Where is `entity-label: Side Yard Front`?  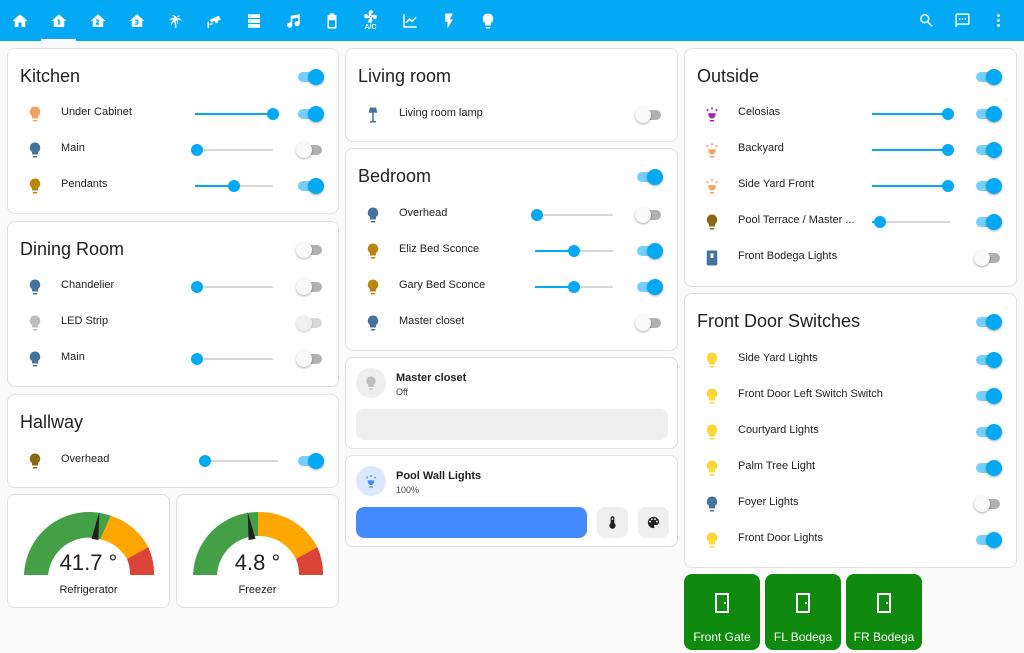
entity-label: Side Yard Front is located at coordinates (776, 184).